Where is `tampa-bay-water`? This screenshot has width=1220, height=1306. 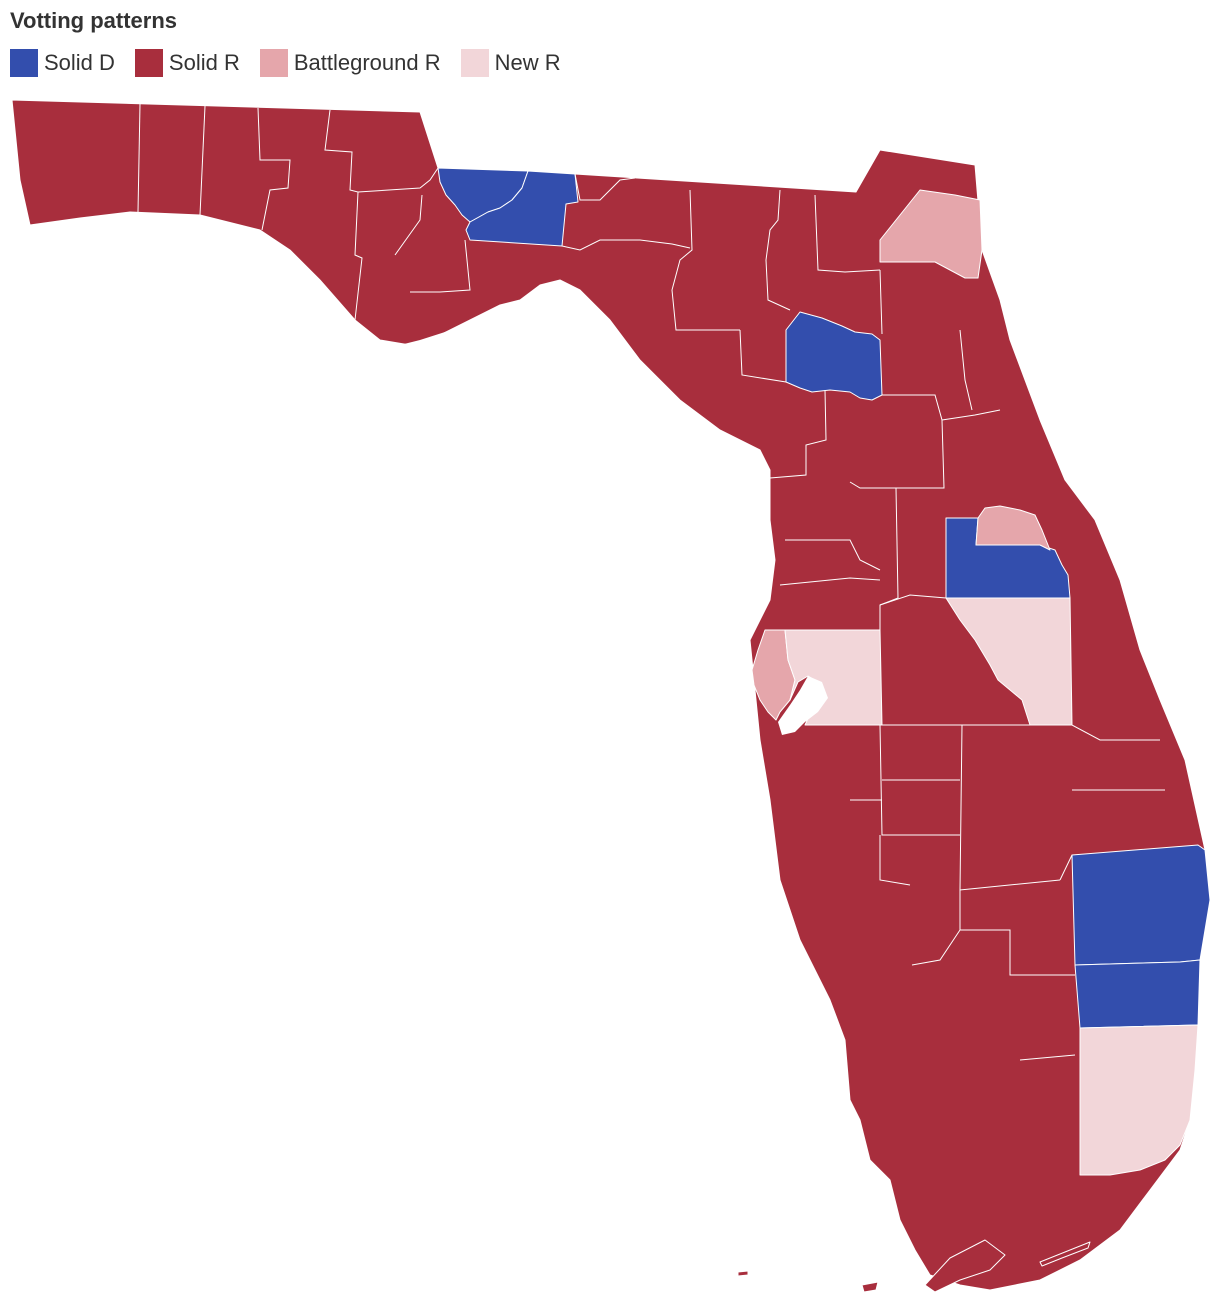 tampa-bay-water is located at coordinates (803, 705).